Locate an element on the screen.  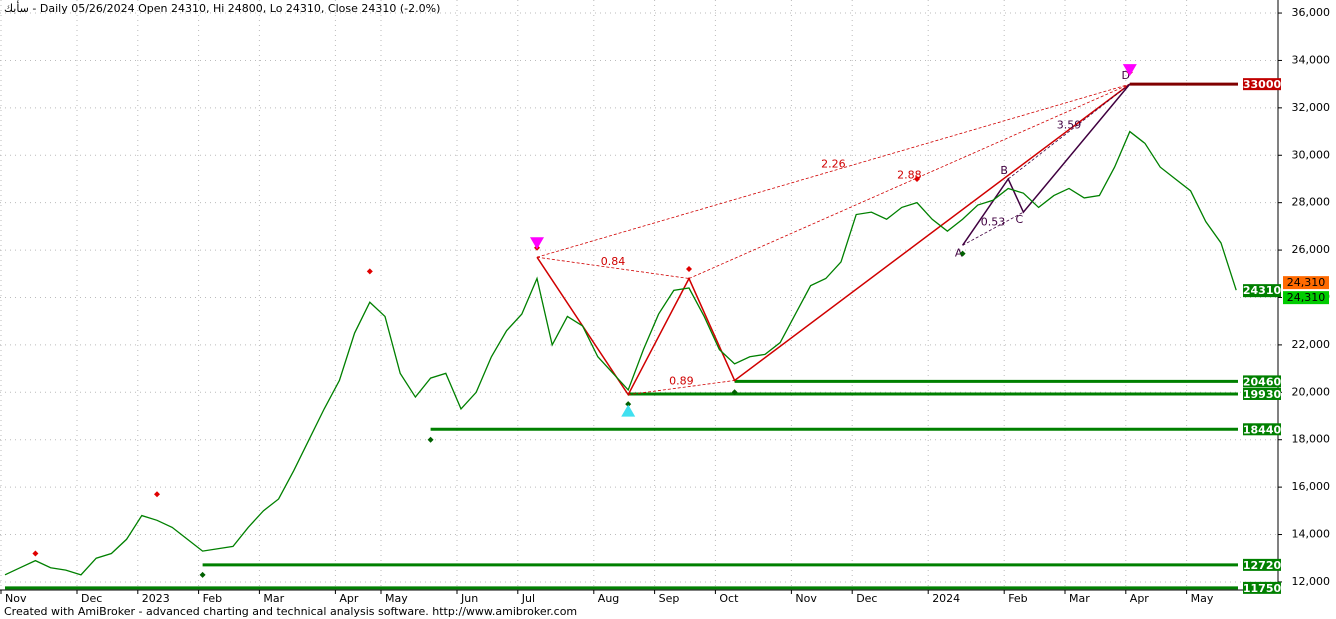
y-tick-label: 22,000 is located at coordinates (1311, 344).